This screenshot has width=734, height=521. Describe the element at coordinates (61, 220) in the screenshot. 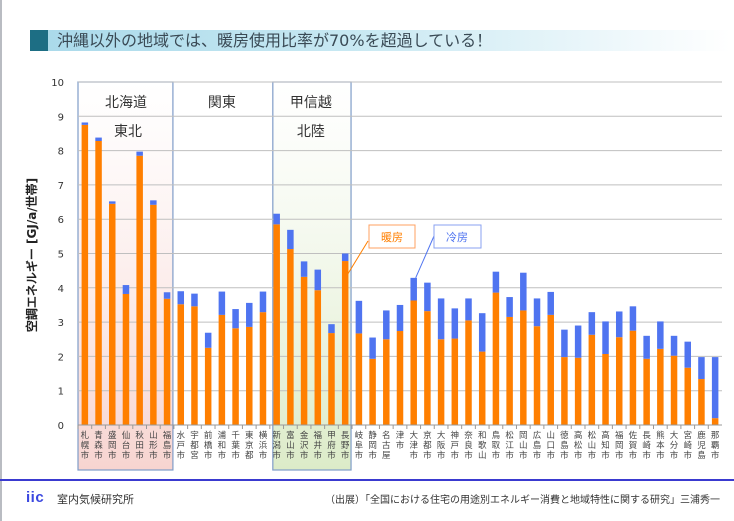

I see `y-tick-label: 6` at that location.